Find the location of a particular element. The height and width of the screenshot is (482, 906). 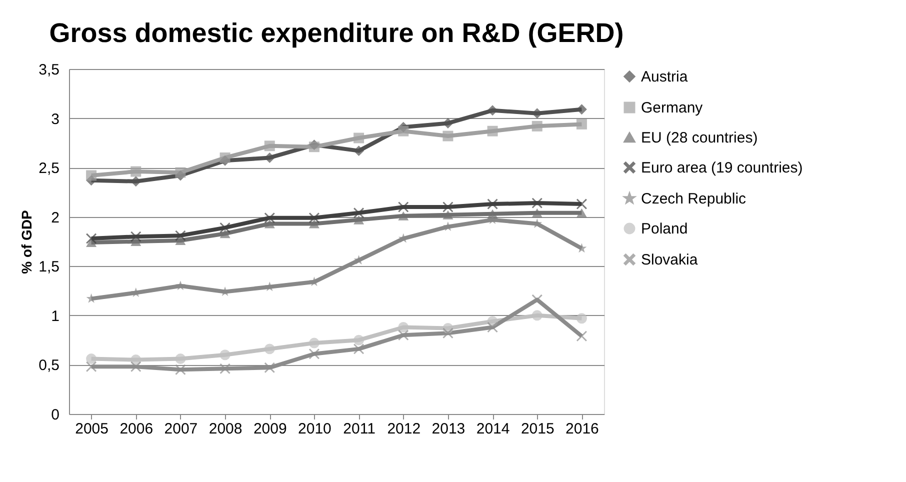

legend-label: Slovakia is located at coordinates (669, 260).